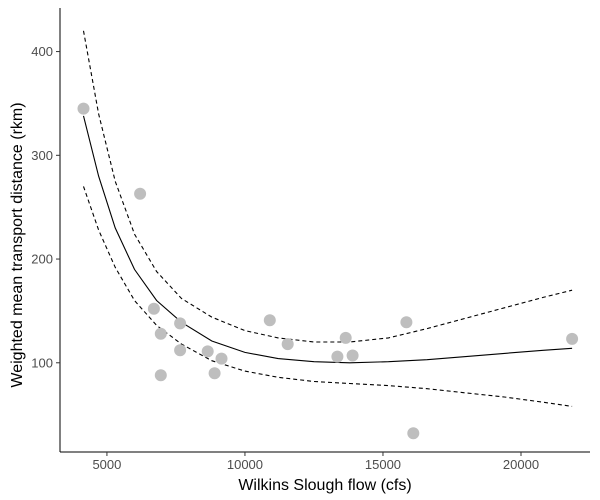 This screenshot has height=500, width=600. What do you see at coordinates (17, 244) in the screenshot?
I see `y-axis-title: Weighted mean transport distance (rkm)` at bounding box center [17, 244].